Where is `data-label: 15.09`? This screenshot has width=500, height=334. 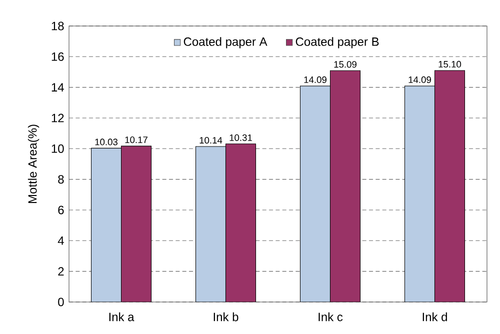
data-label: 15.09 is located at coordinates (345, 64).